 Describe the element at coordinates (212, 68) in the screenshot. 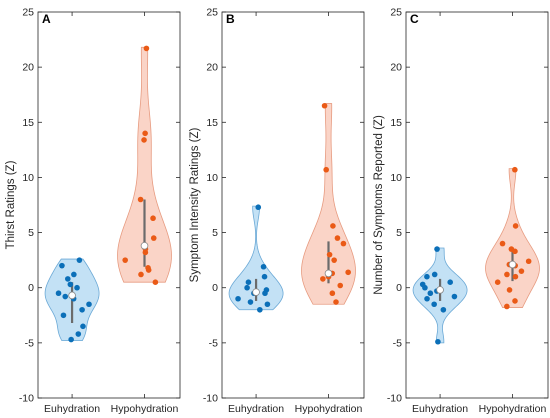

I see `y-tick-label: 20` at that location.